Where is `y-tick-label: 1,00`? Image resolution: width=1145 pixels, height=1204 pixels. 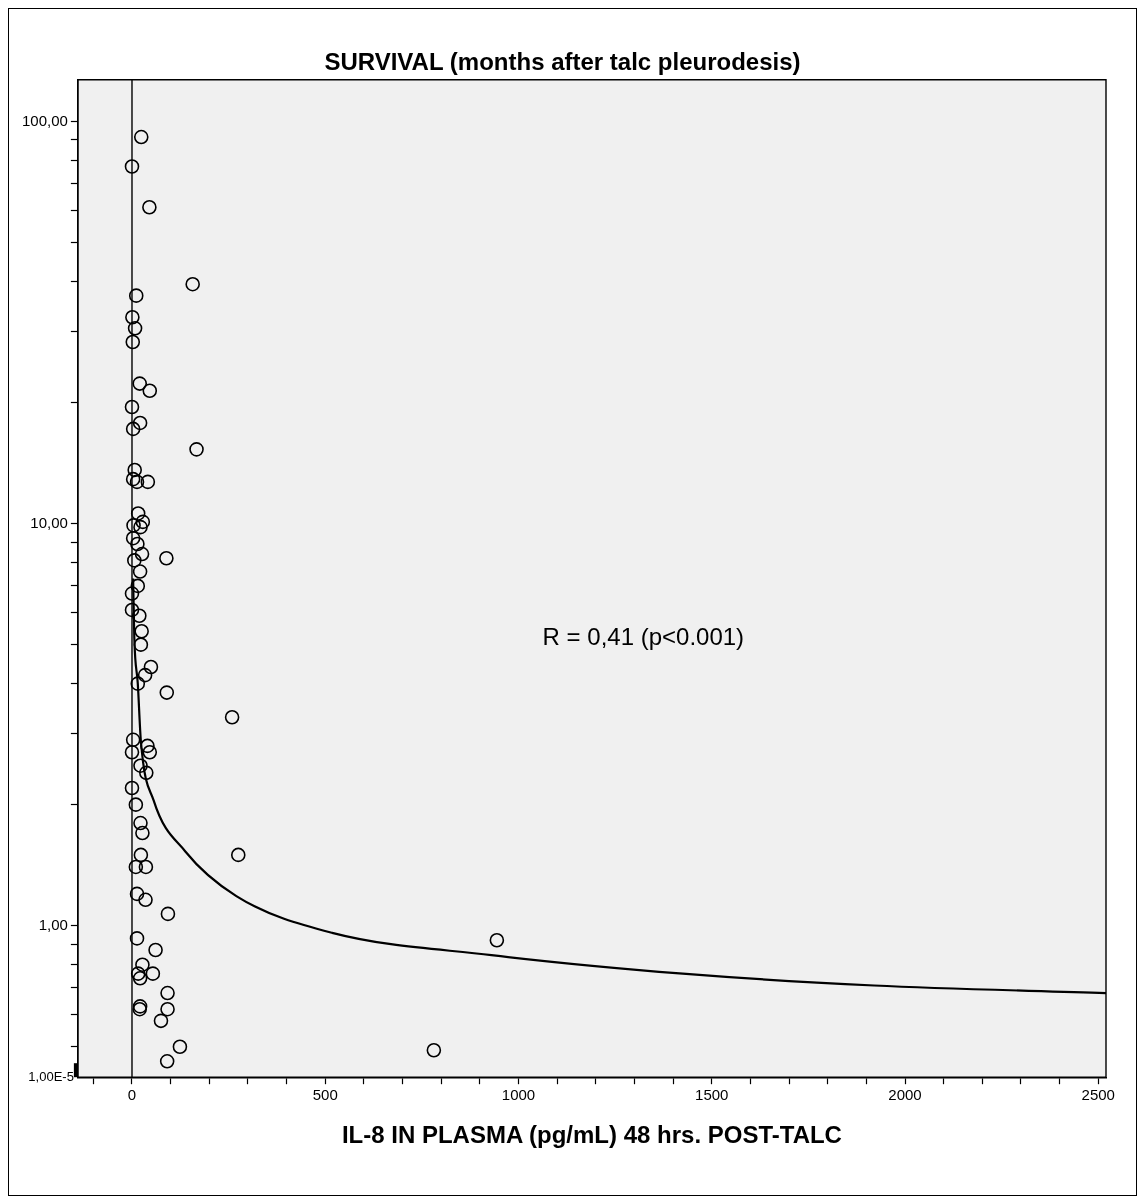
y-tick-label: 1,00 is located at coordinates (53, 924).